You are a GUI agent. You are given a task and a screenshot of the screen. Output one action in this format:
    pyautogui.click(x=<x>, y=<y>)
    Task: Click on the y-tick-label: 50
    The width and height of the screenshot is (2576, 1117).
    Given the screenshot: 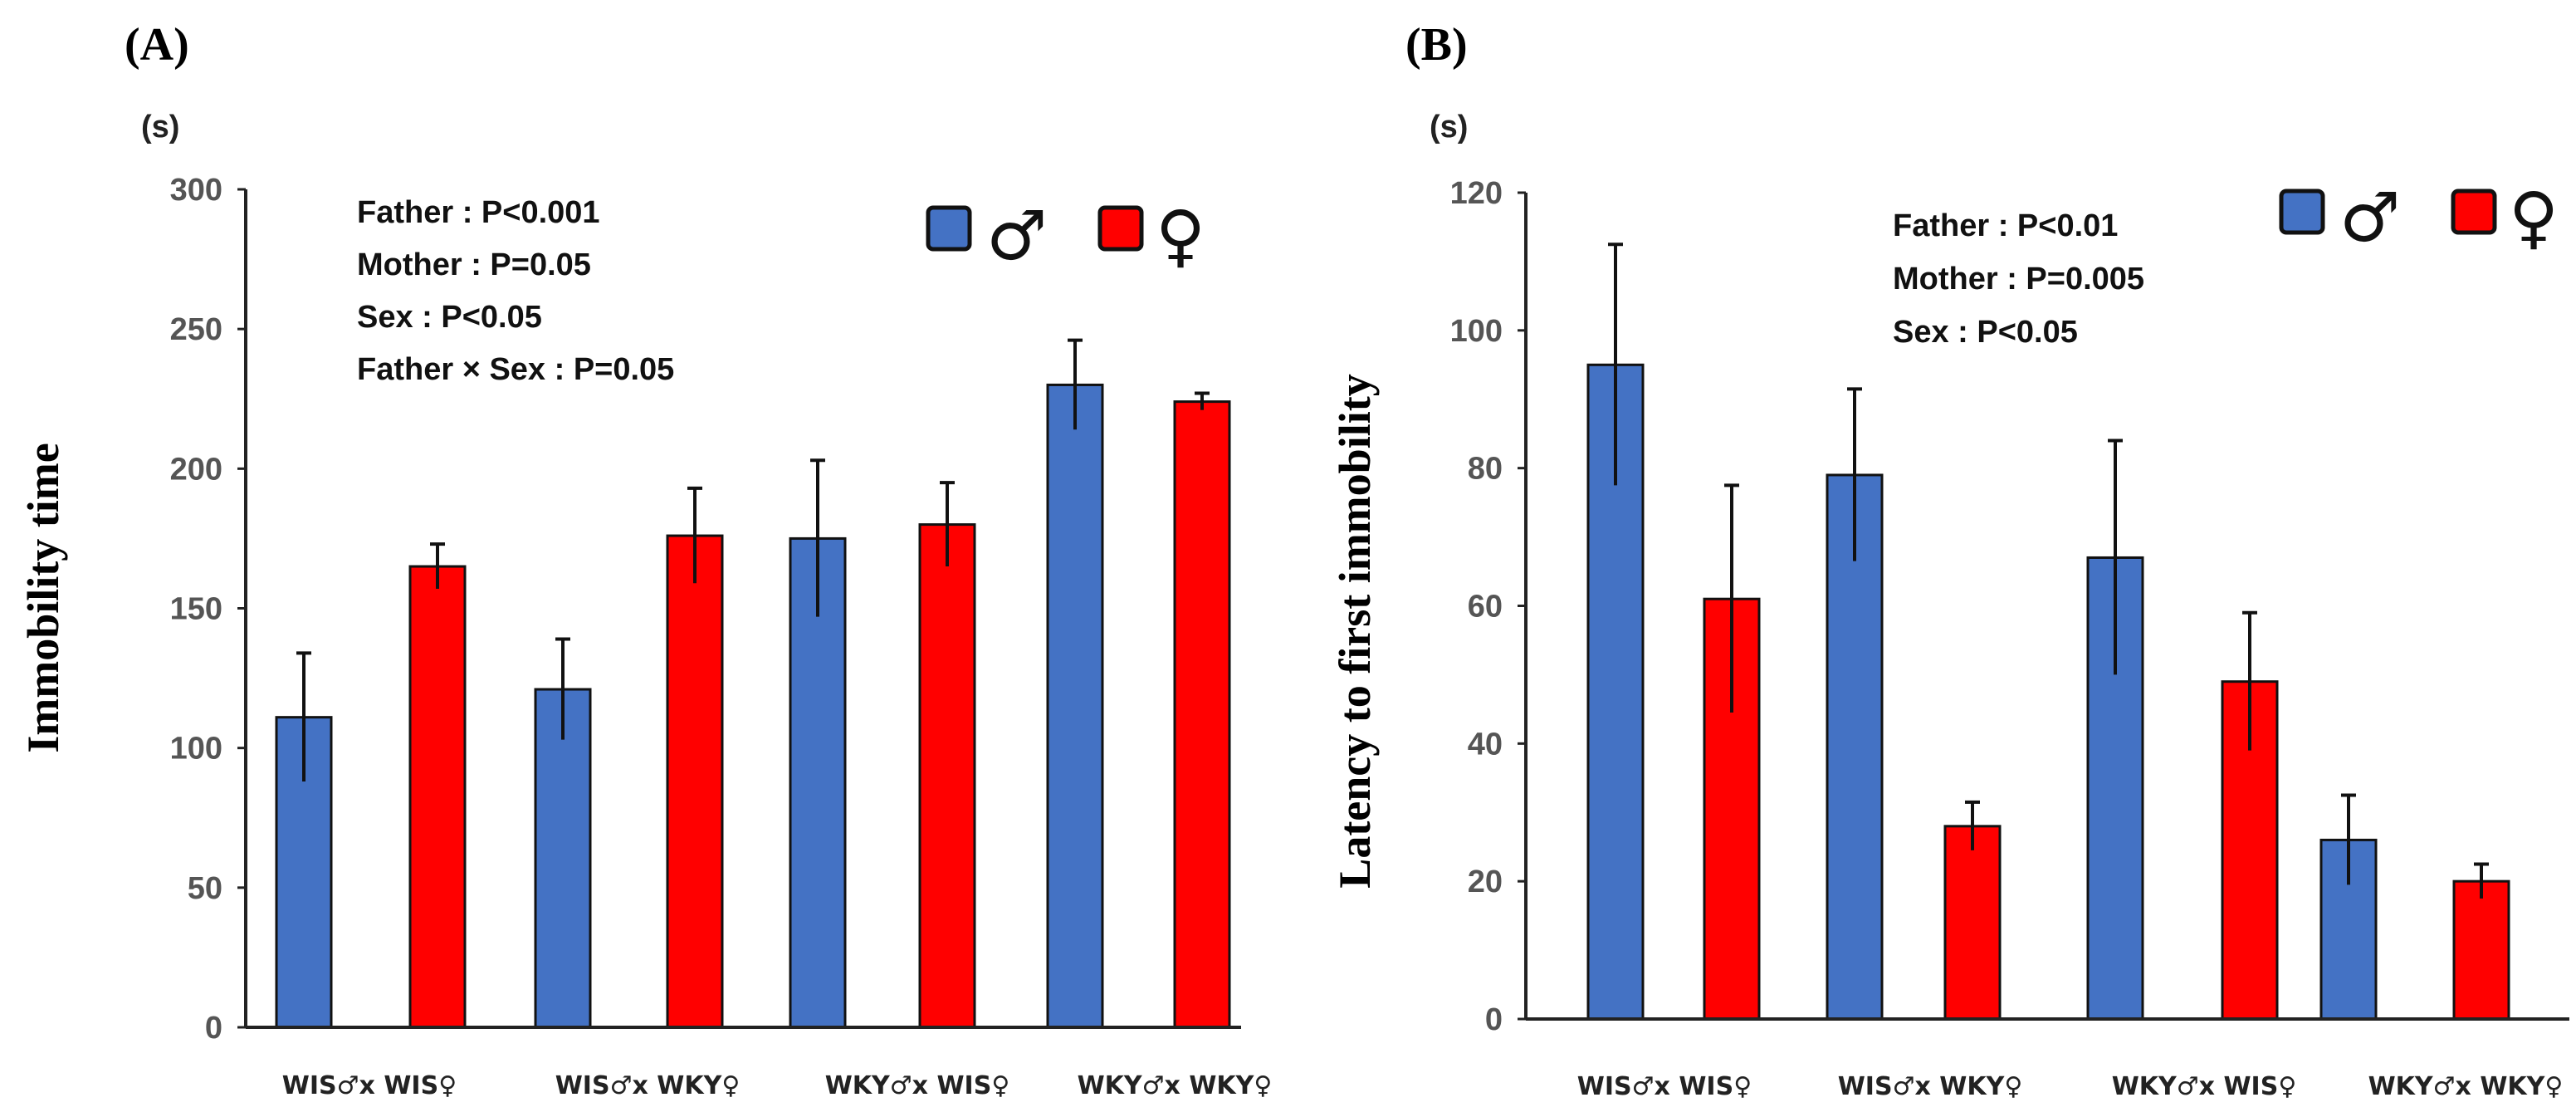 What is the action you would take?
    pyautogui.click(x=205, y=889)
    